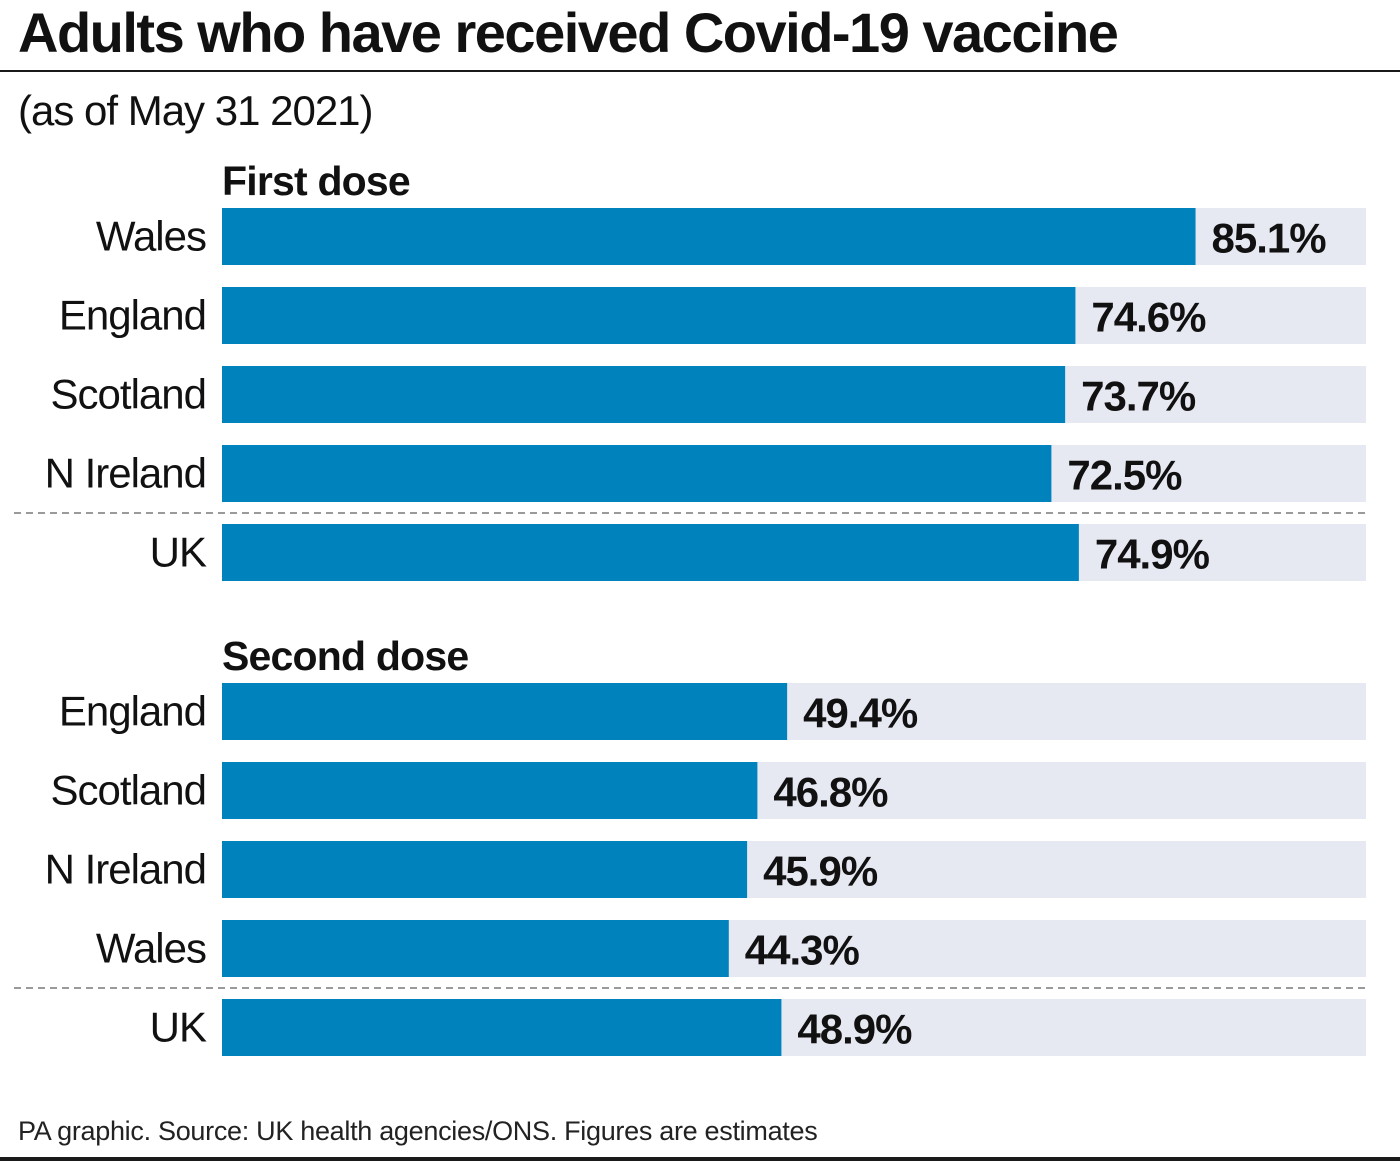 This screenshot has height=1161, width=1400. What do you see at coordinates (700, 71) in the screenshot?
I see `title-rule` at bounding box center [700, 71].